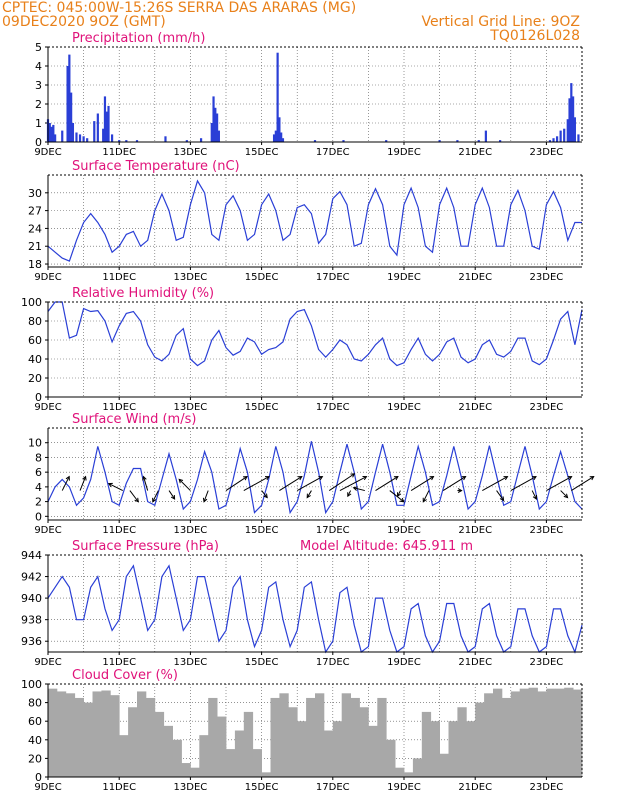 This screenshot has height=800, width=618. Describe the element at coordinates (35, 443) in the screenshot. I see `y-tick-label: 10` at that location.